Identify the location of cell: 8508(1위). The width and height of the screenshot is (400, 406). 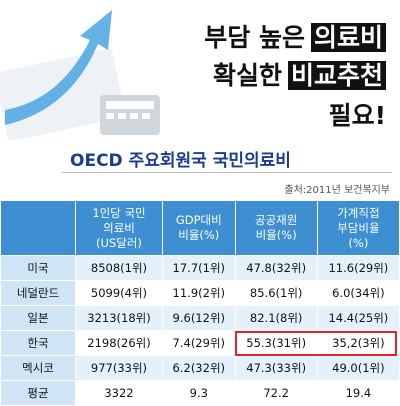
(119, 268).